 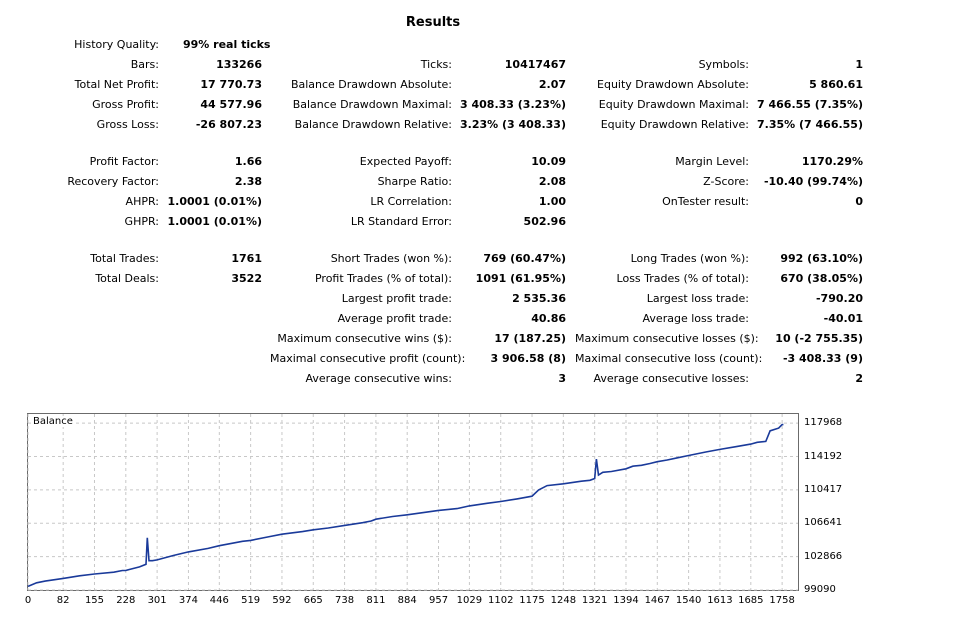 What do you see at coordinates (823, 556) in the screenshot?
I see `y-tick-label: 102866` at bounding box center [823, 556].